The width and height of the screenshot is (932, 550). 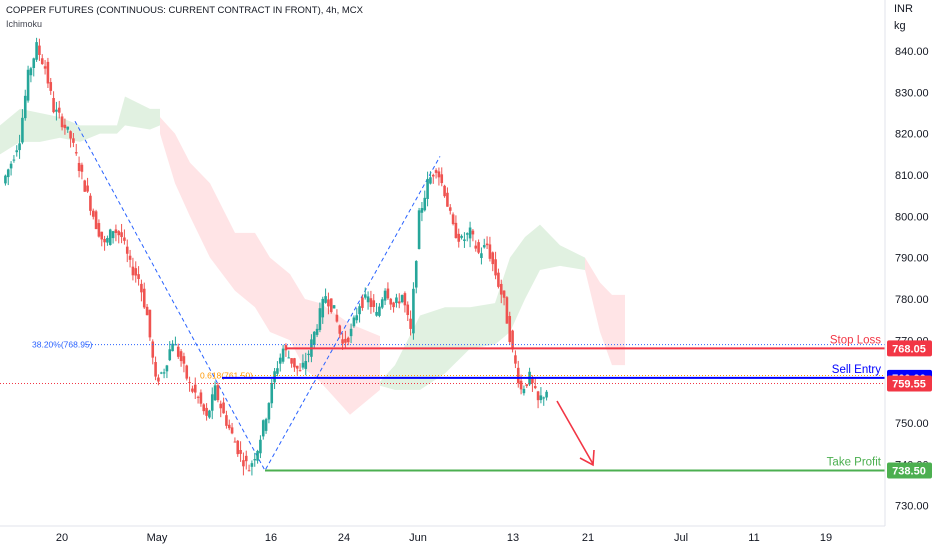 What do you see at coordinates (344, 538) in the screenshot?
I see `x-tick-label: 24` at bounding box center [344, 538].